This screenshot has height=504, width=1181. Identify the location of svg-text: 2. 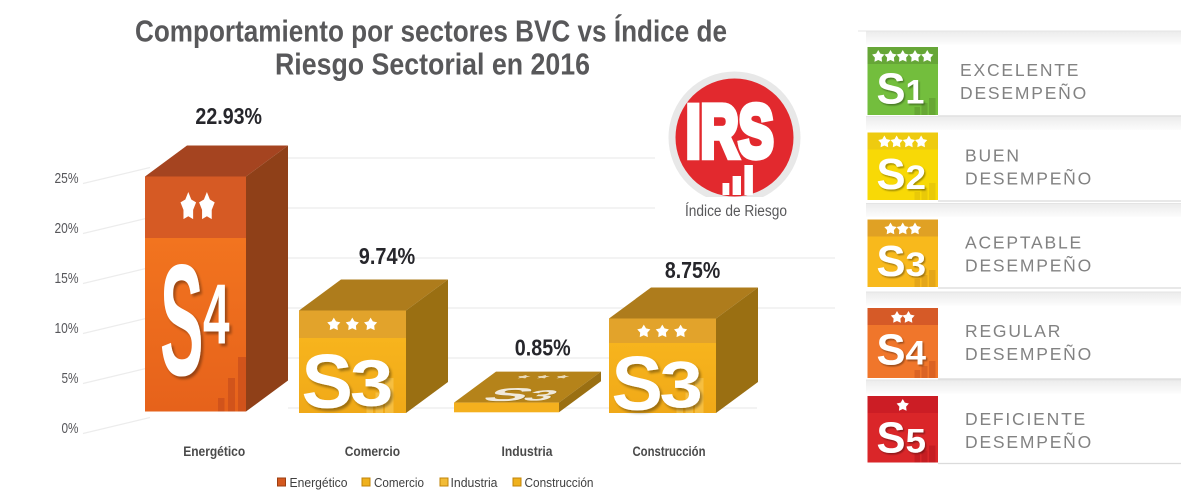
(916, 178).